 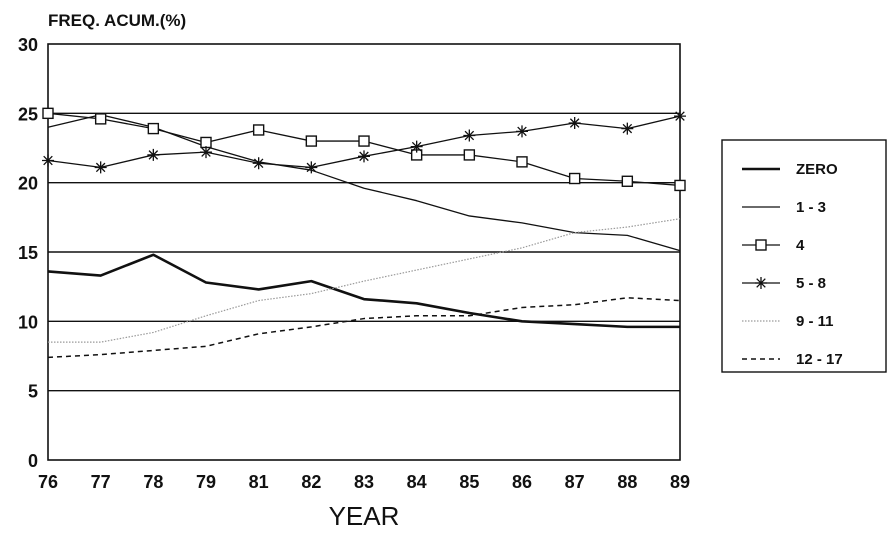 What do you see at coordinates (48, 482) in the screenshot?
I see `x-tick-label: 76` at bounding box center [48, 482].